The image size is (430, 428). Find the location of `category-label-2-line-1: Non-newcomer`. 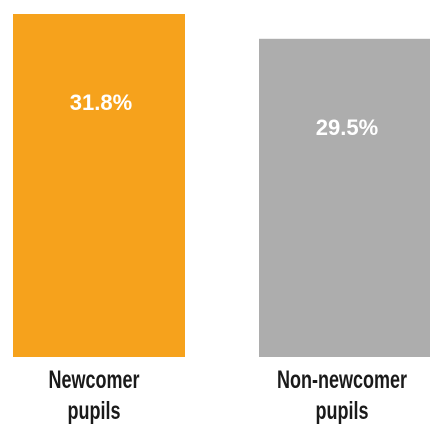

category-label-2-line-1: Non-newcomer is located at coordinates (342, 379).